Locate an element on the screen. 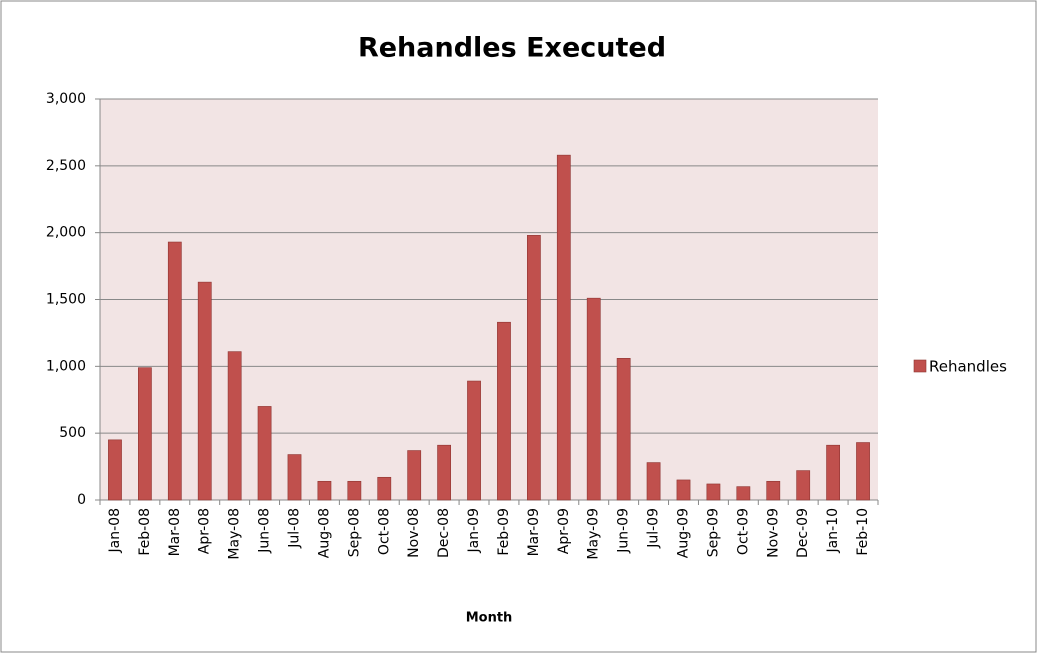 This screenshot has width=1038, height=654. x-tick-label: Nov-08 is located at coordinates (414, 533).